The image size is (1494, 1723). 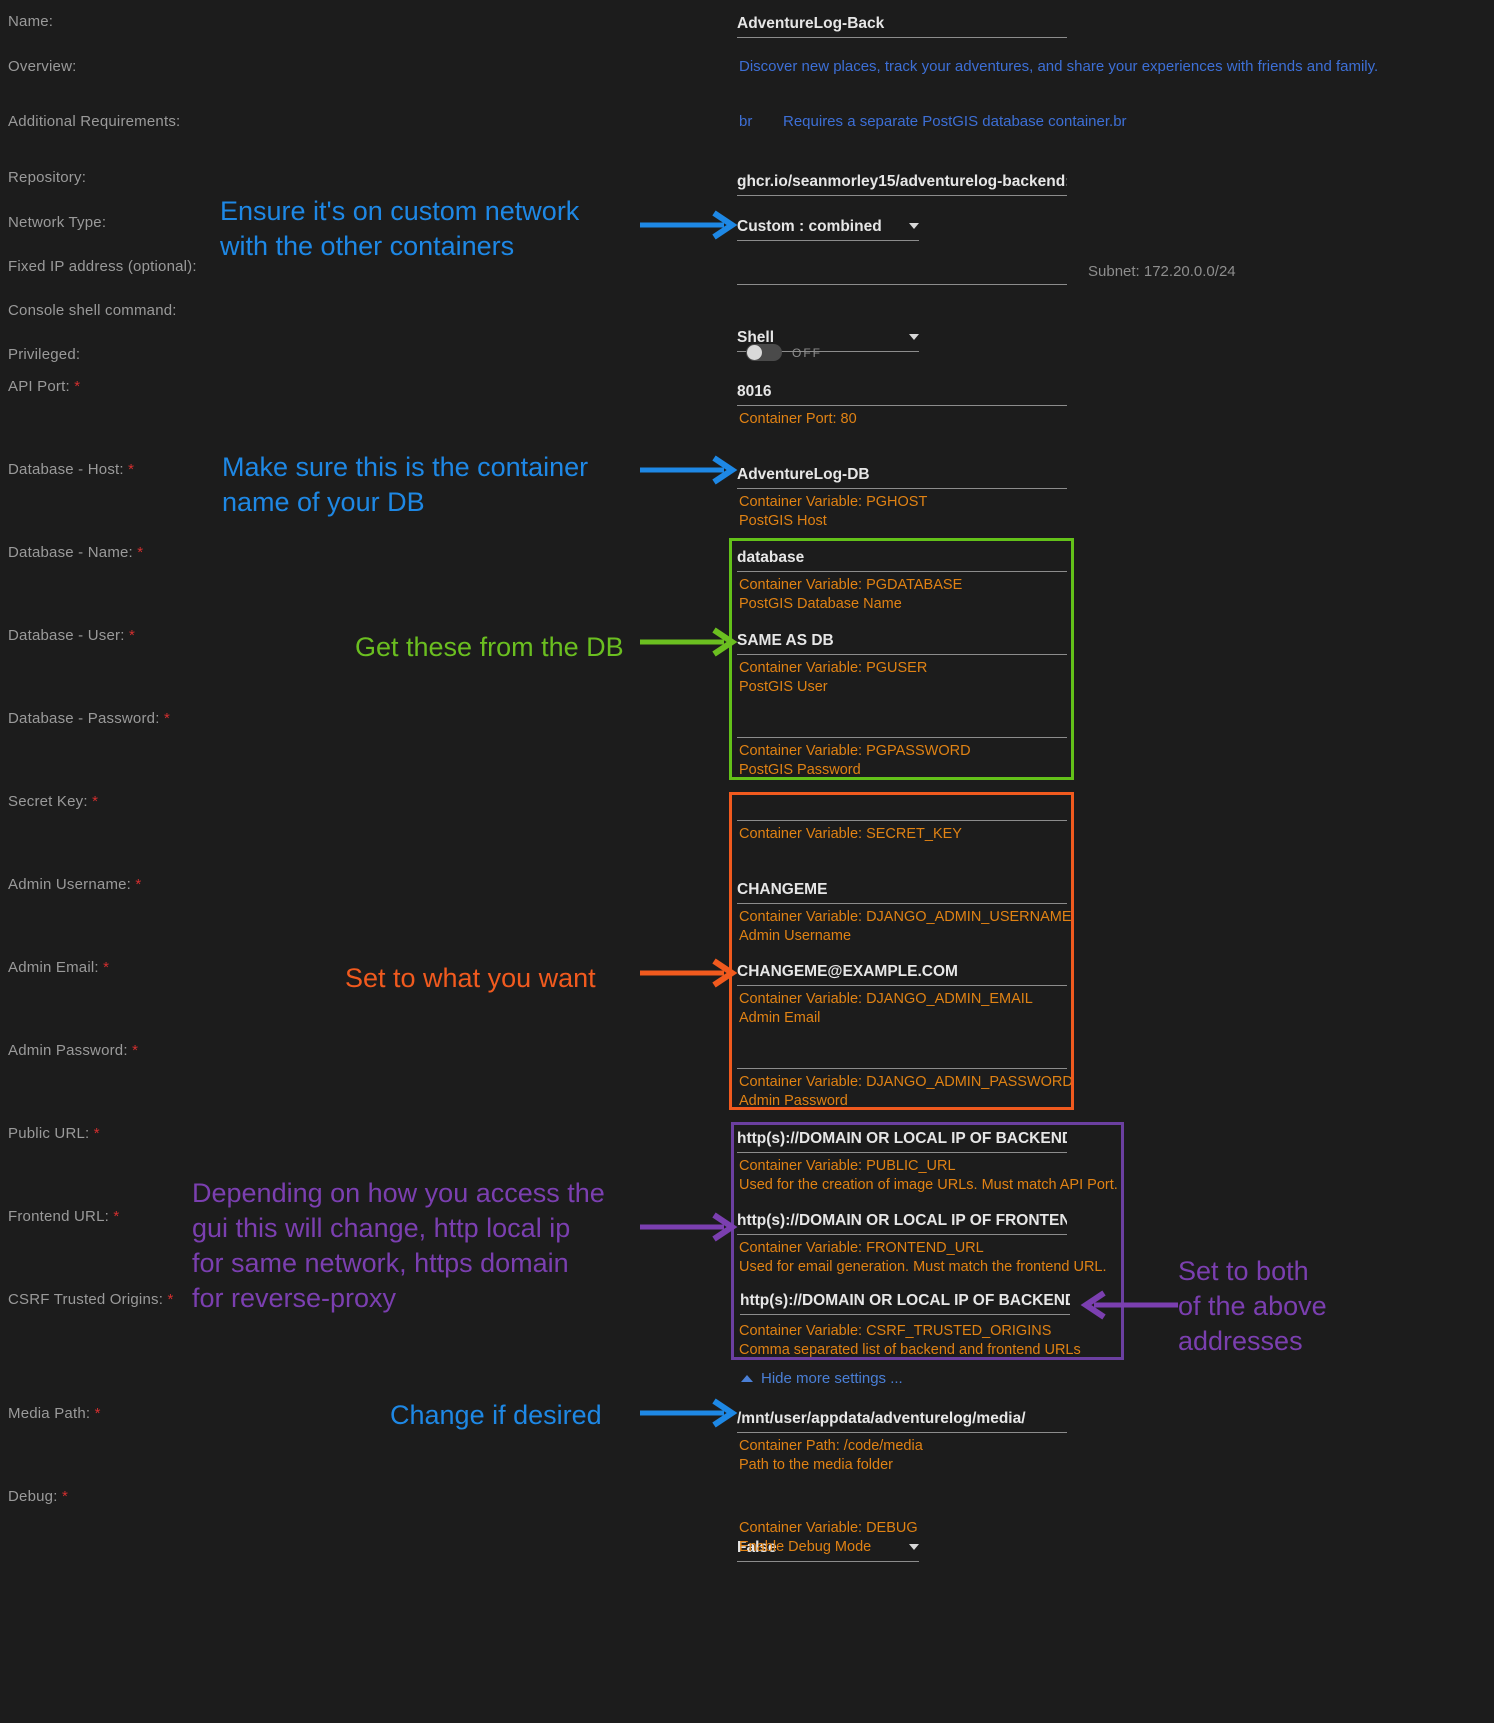 I want to click on secret-key-input, so click(x=902, y=809).